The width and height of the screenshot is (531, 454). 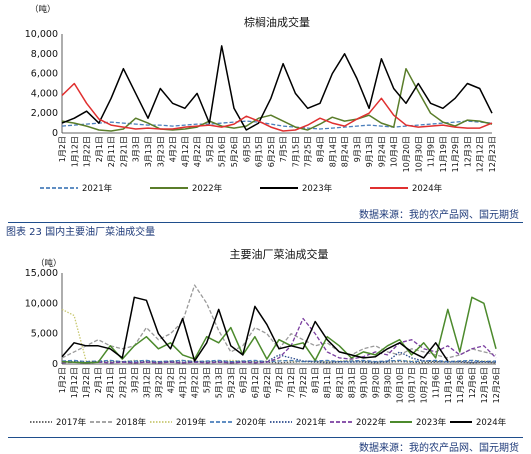 I want to click on chart-1-xtick-13: 5月16日, so click(x=222, y=151).